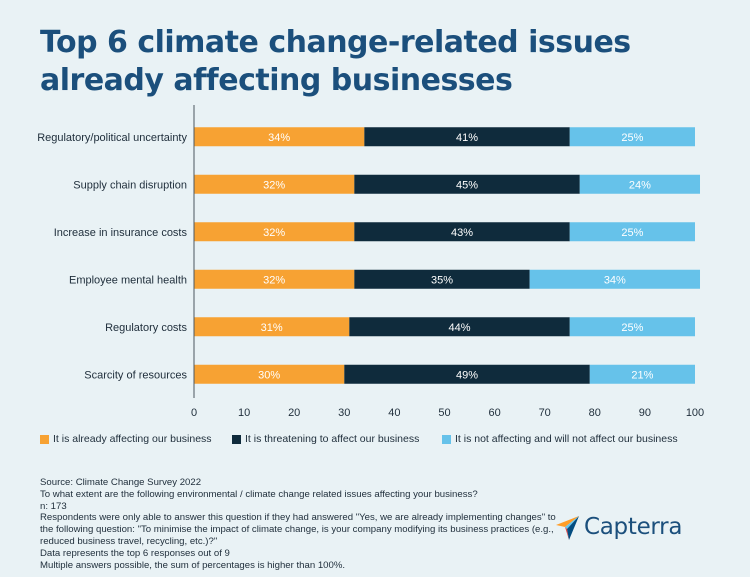 This screenshot has height=577, width=750. I want to click on data-label: 24%, so click(640, 185).